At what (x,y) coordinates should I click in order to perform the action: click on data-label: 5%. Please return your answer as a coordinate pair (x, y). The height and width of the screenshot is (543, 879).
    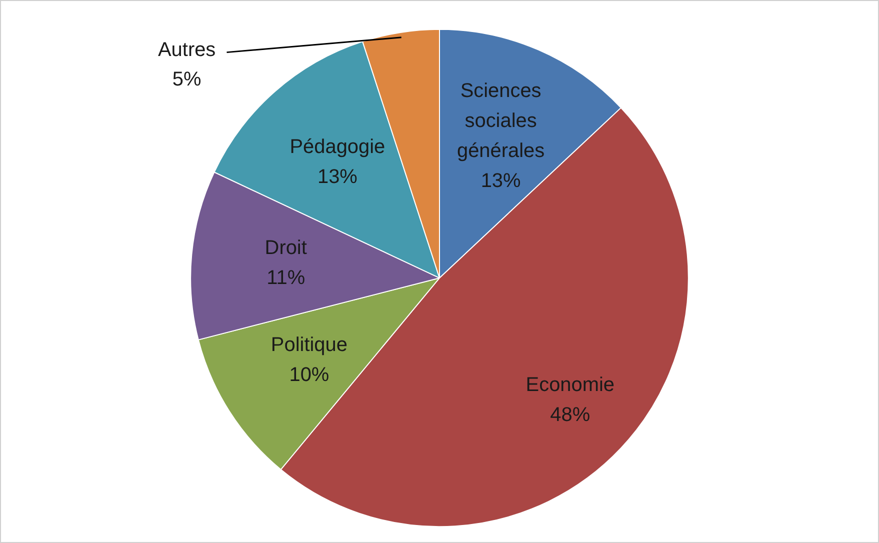
    Looking at the image, I should click on (187, 79).